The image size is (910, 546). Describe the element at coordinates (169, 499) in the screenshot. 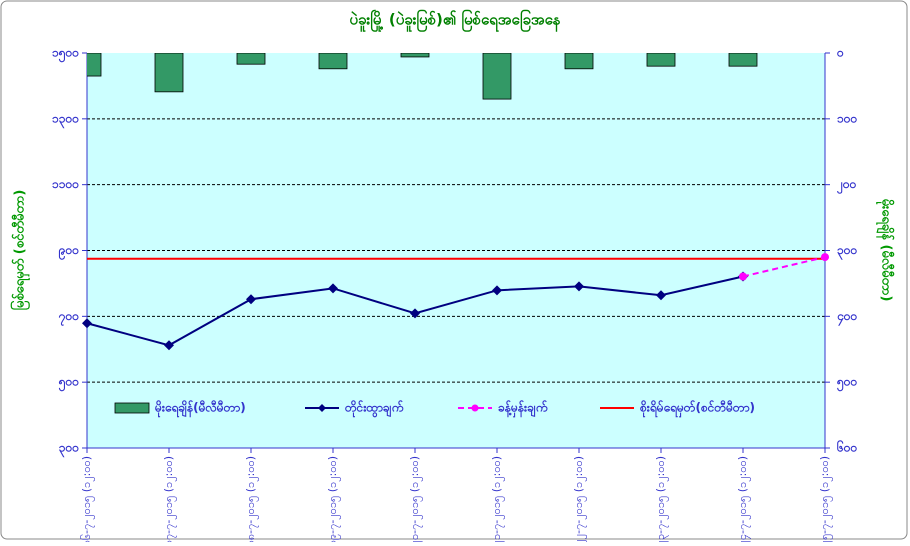

I see `x-tick-label: ၁၇-၇-၂၀၁၅ (၁၂:၀၀)` at that location.